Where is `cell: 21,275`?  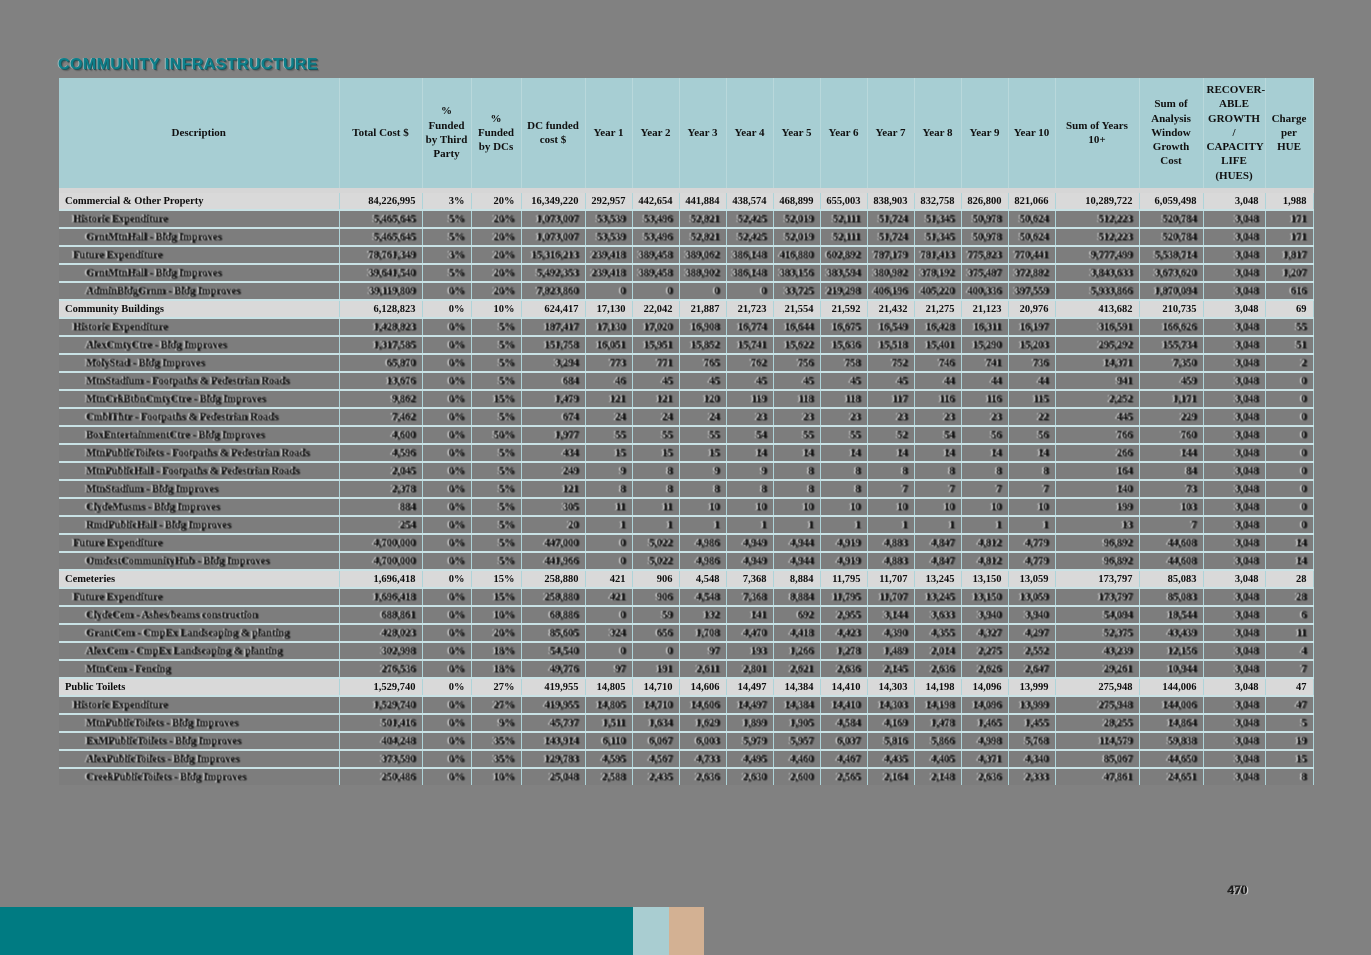
cell: 21,275 is located at coordinates (938, 308).